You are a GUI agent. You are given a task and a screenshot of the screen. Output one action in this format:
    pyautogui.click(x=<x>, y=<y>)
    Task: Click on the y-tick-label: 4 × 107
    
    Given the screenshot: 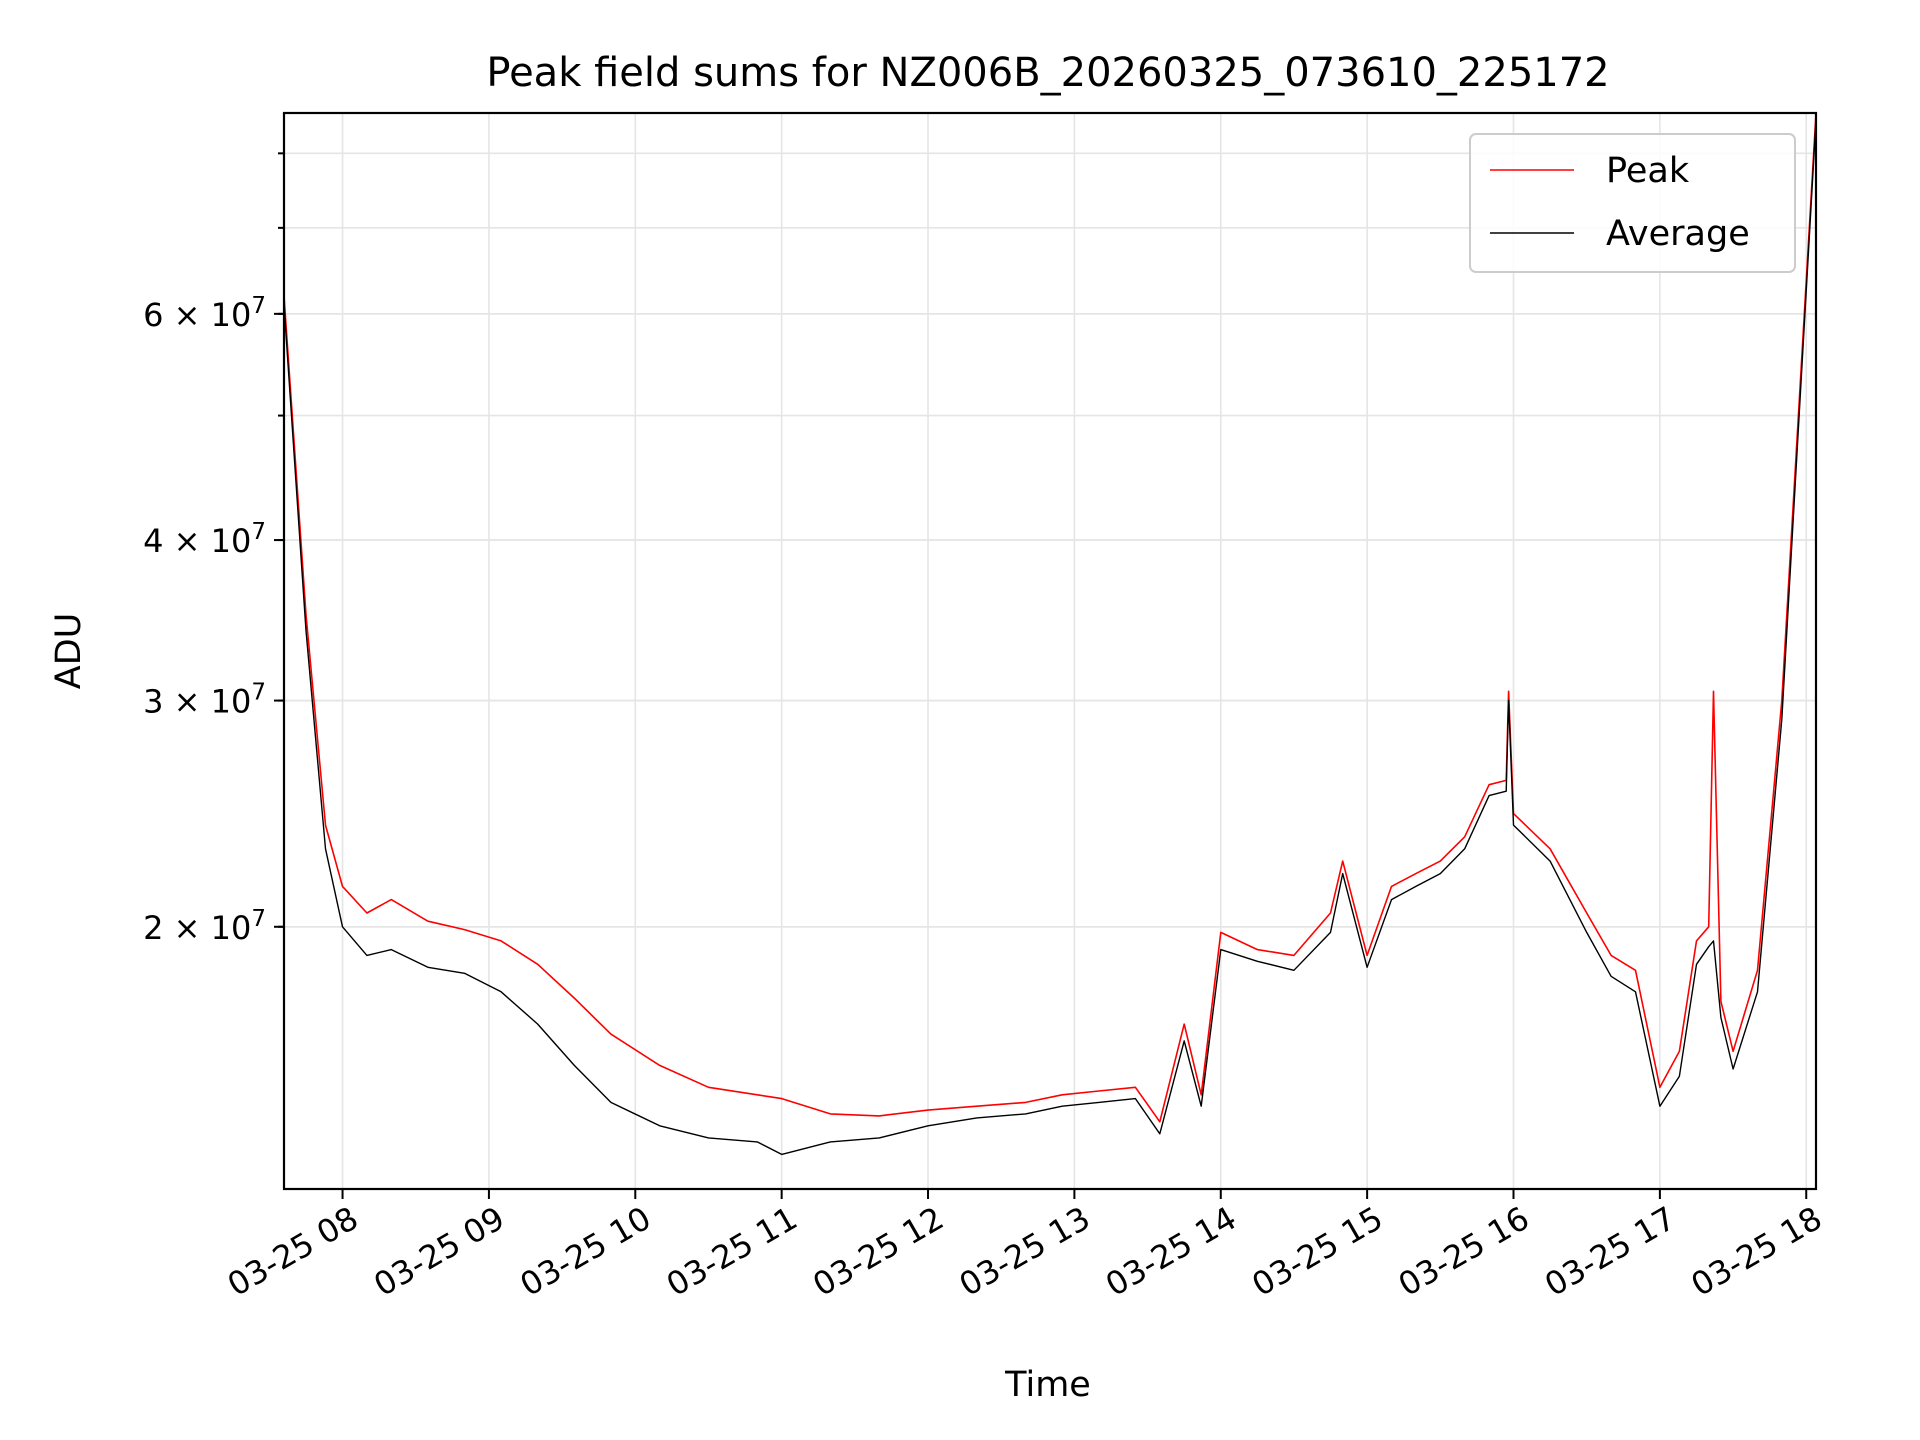 What is the action you would take?
    pyautogui.click(x=204, y=539)
    